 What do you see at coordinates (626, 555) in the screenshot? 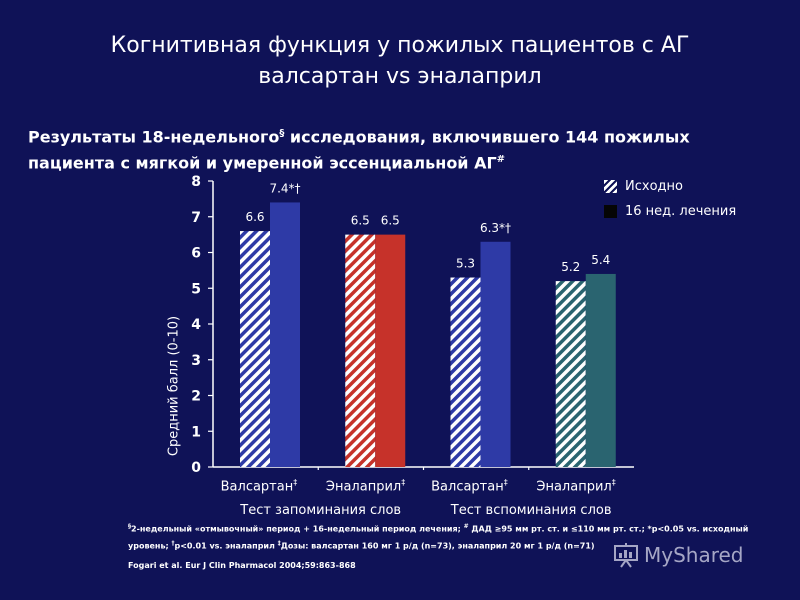
I see `presentation-board-icon` at bounding box center [626, 555].